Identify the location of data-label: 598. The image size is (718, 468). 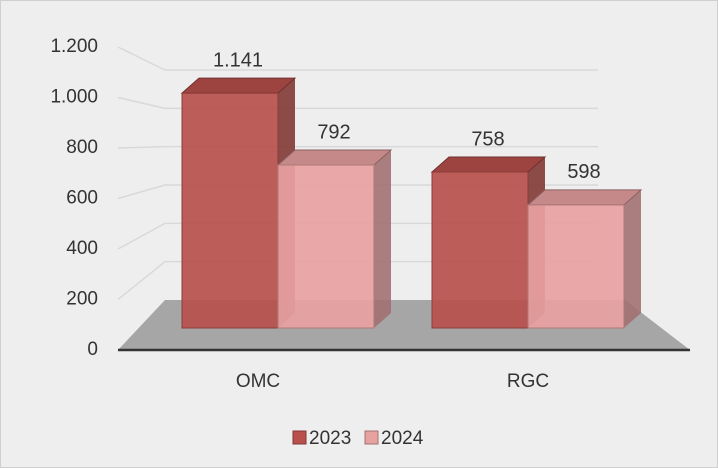
(583, 172).